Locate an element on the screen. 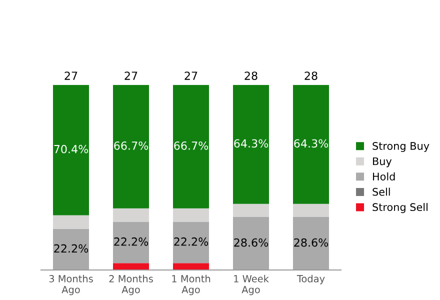 Image resolution: width=440 pixels, height=300 pixels. x-tick-label: 2 Months Ago is located at coordinates (131, 285).